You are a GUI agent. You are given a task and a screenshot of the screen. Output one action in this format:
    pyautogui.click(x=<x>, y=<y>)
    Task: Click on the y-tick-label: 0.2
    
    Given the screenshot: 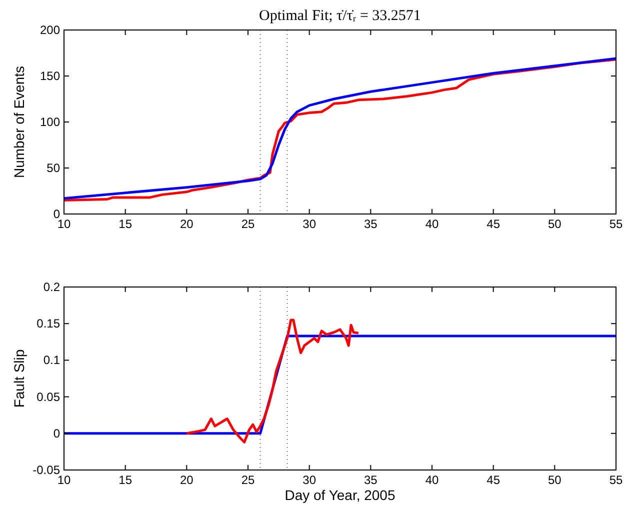 What is the action you would take?
    pyautogui.click(x=51, y=287)
    